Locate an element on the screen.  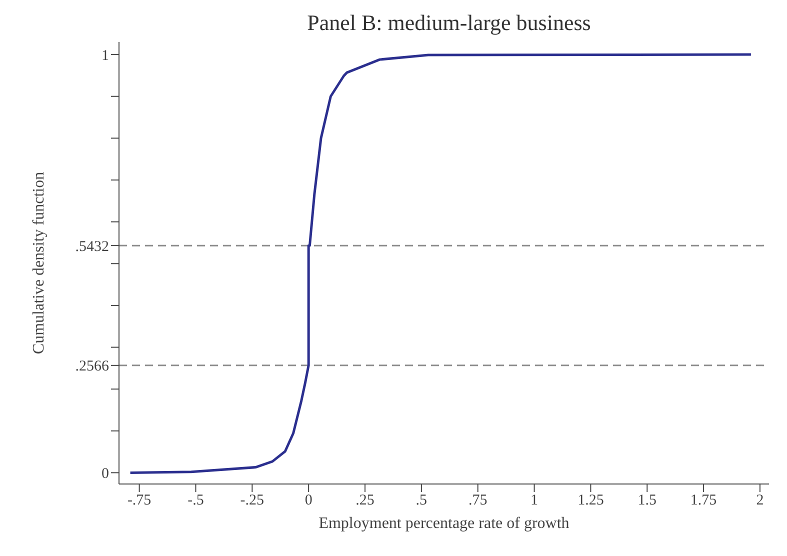
y-tick-label: 1 is located at coordinates (105, 56).